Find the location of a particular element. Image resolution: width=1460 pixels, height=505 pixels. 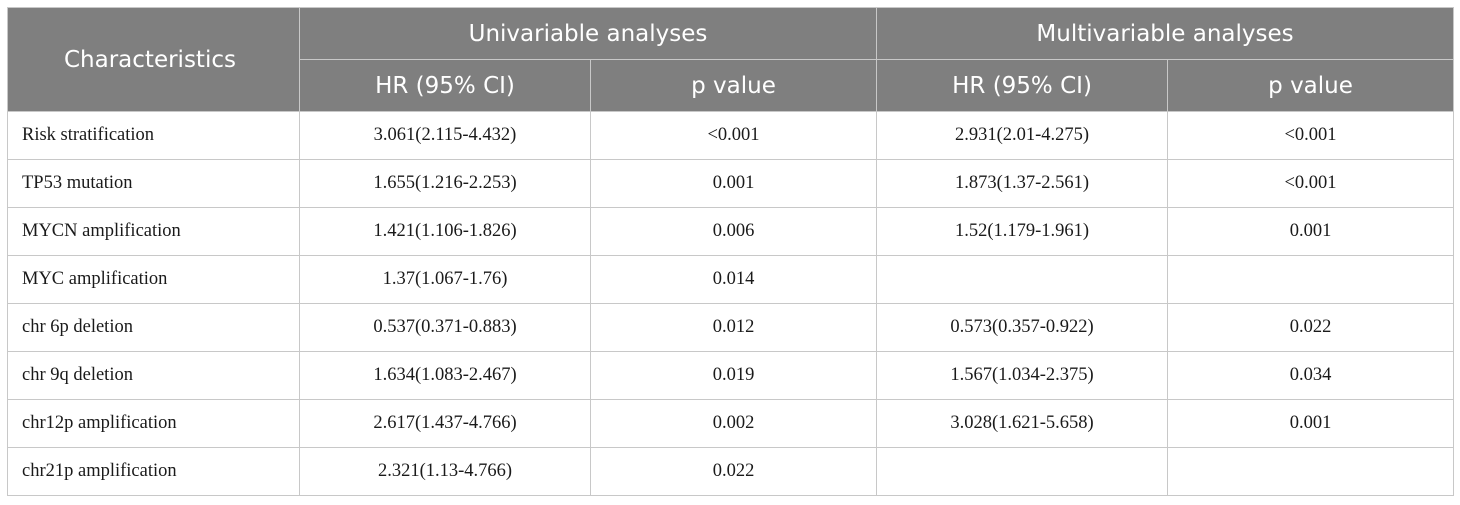

uni-hr-cell: 3.061(2.115-4.432) is located at coordinates (445, 135).